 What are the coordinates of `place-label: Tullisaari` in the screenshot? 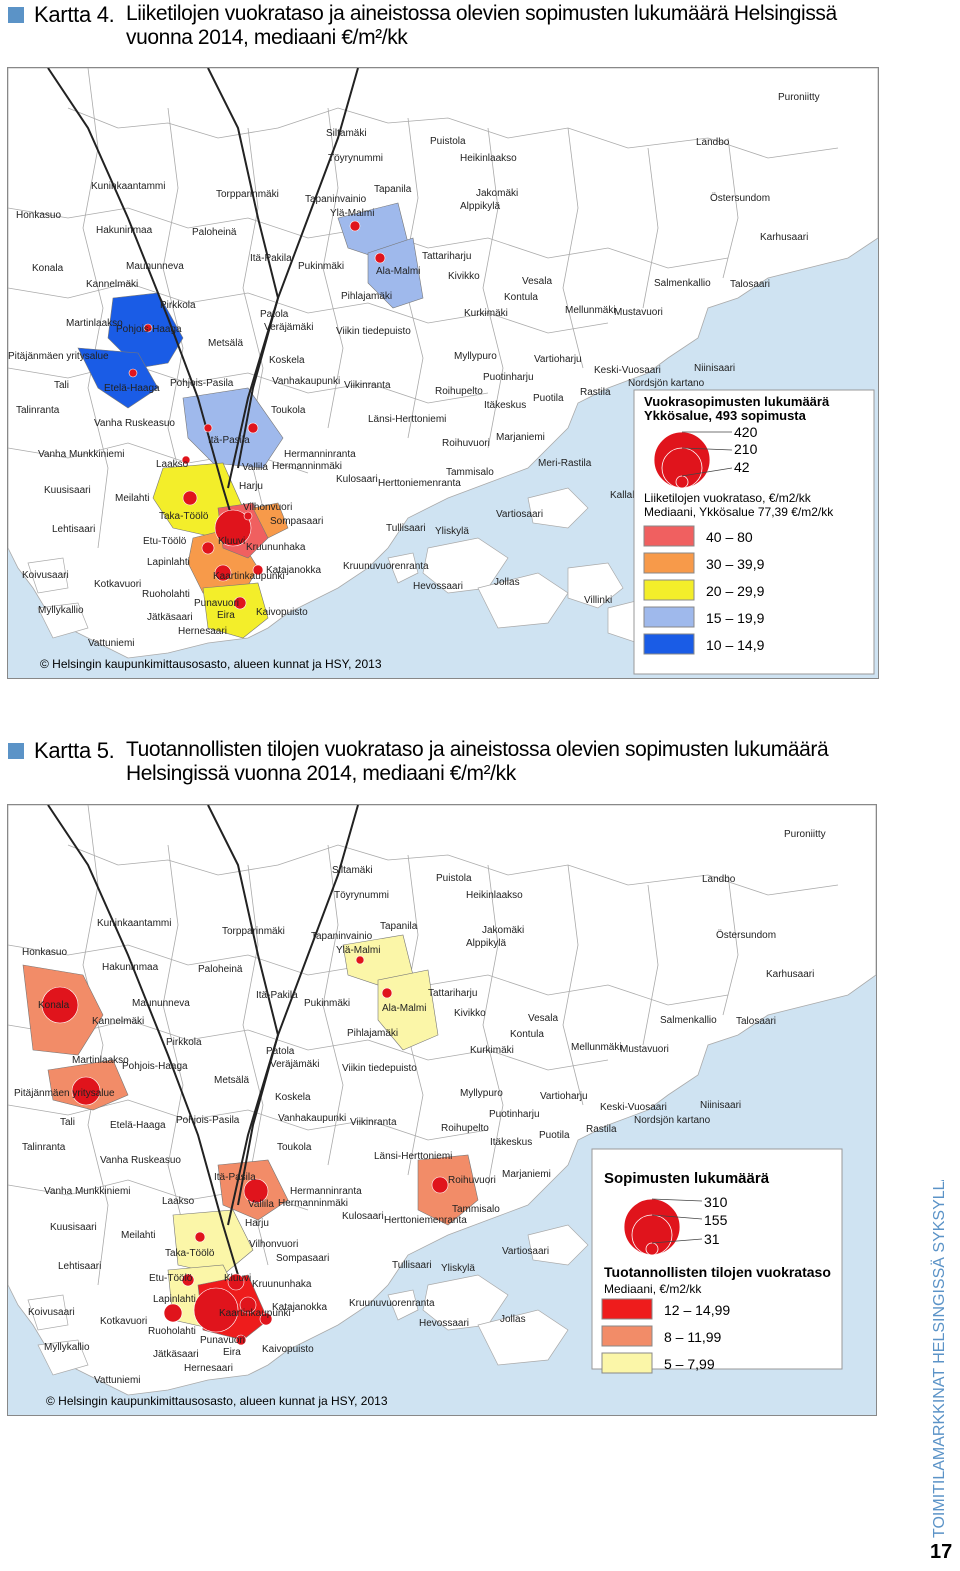 It's located at (406, 528).